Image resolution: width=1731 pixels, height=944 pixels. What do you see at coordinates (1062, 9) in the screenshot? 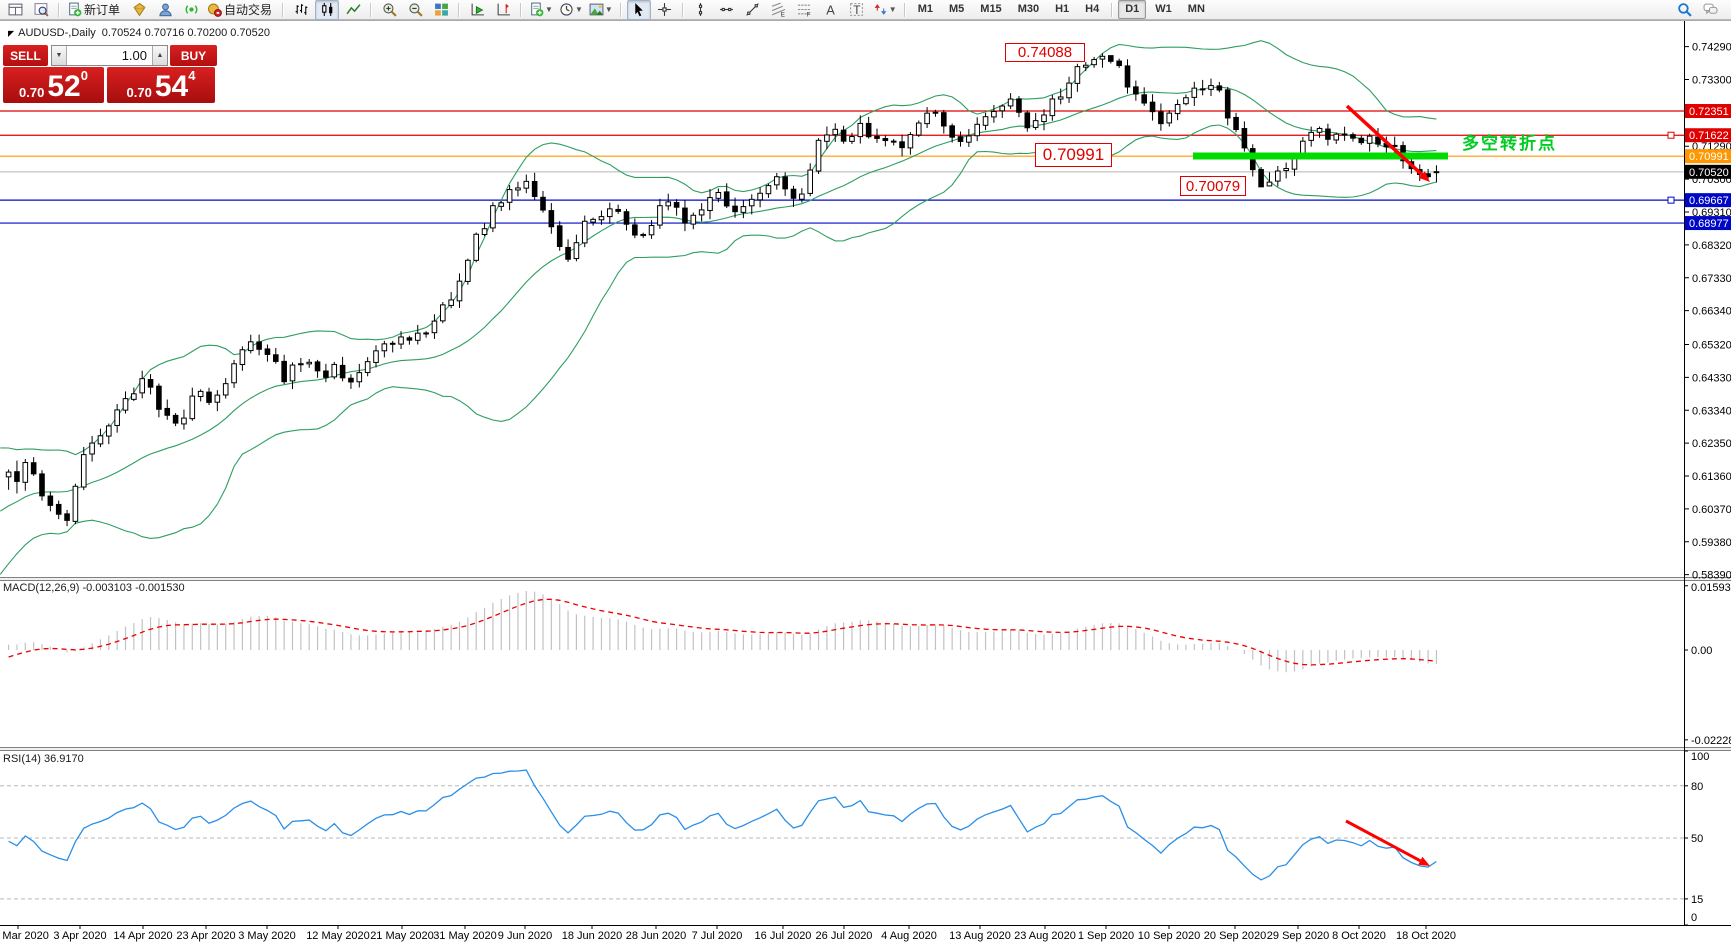
I see `timeframe-h1-button: H1` at bounding box center [1062, 9].